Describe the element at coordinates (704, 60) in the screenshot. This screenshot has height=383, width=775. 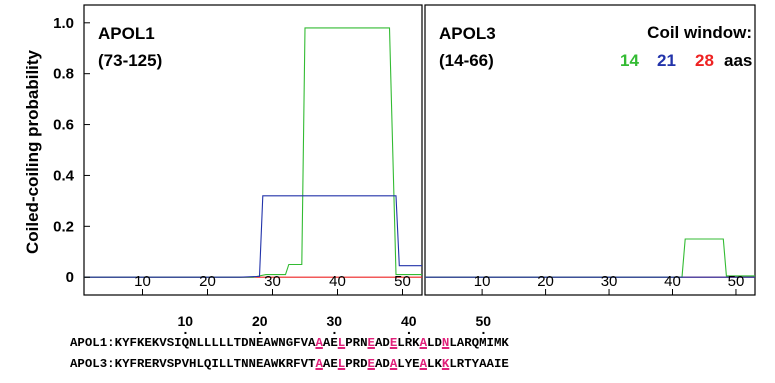
I see `legend-entry-28: 28` at that location.